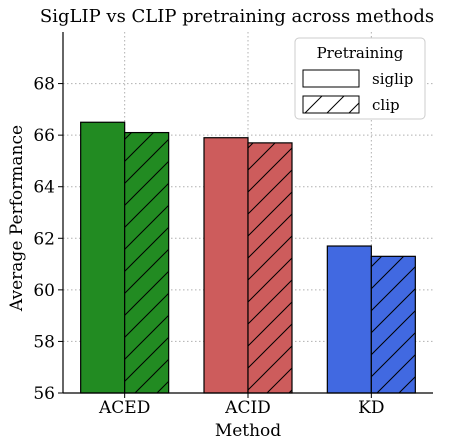 This screenshot has width=475, height=448. What do you see at coordinates (44, 136) in the screenshot?
I see `y-tick-label: 66` at bounding box center [44, 136].